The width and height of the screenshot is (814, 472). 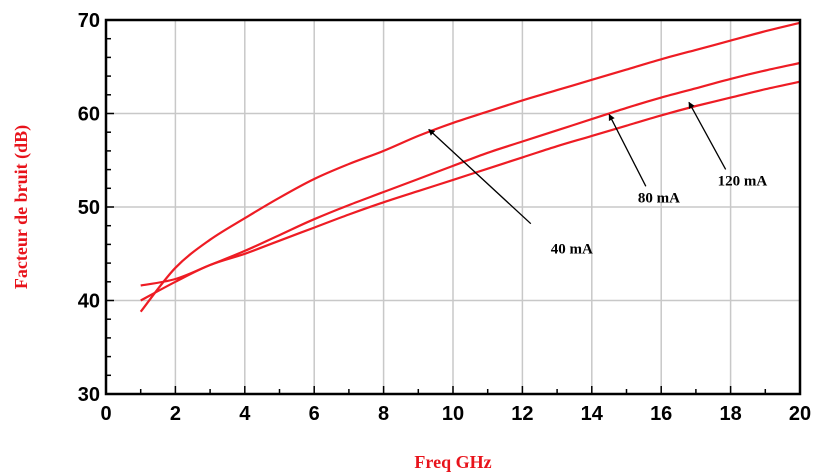 What do you see at coordinates (598, 179) in the screenshot?
I see `annotations: 40 mA 80 mA 120 mA` at bounding box center [598, 179].